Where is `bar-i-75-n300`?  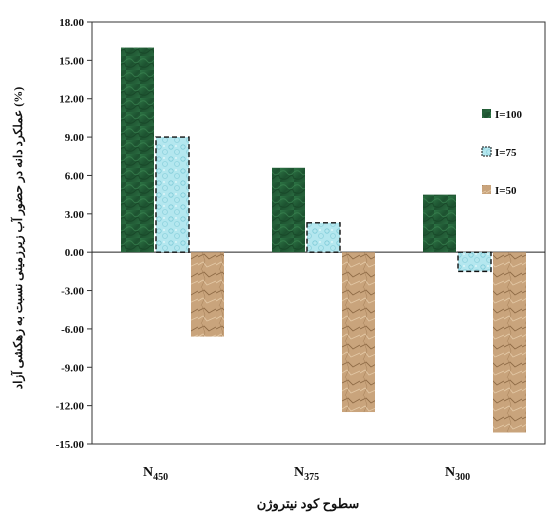 bar-i-75-n300 is located at coordinates (474, 262).